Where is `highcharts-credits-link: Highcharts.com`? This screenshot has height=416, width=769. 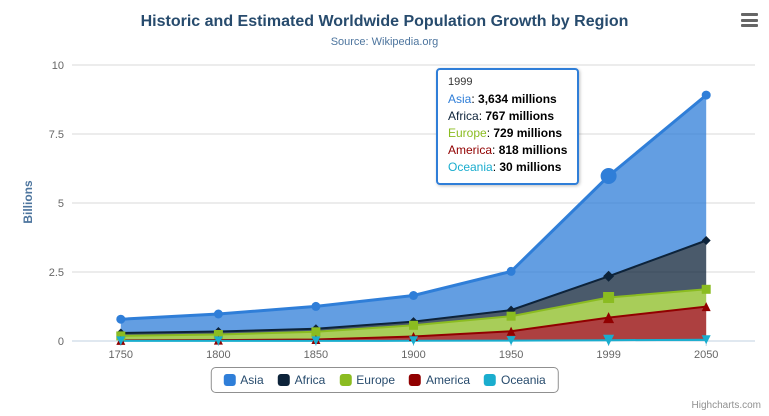 highcharts-credits-link: Highcharts.com is located at coordinates (726, 405).